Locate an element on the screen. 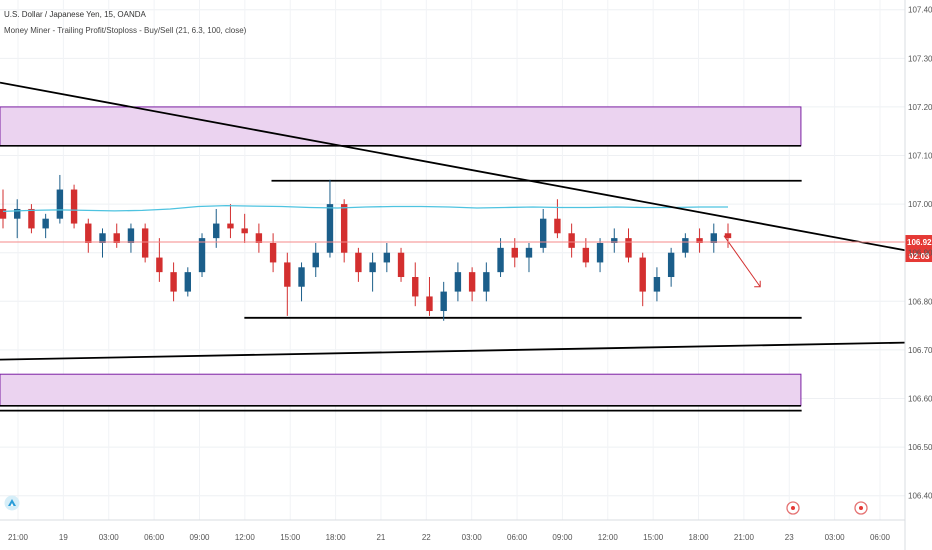 This screenshot has height=550, width=932. tradingview-logo-icon is located at coordinates (12, 503).